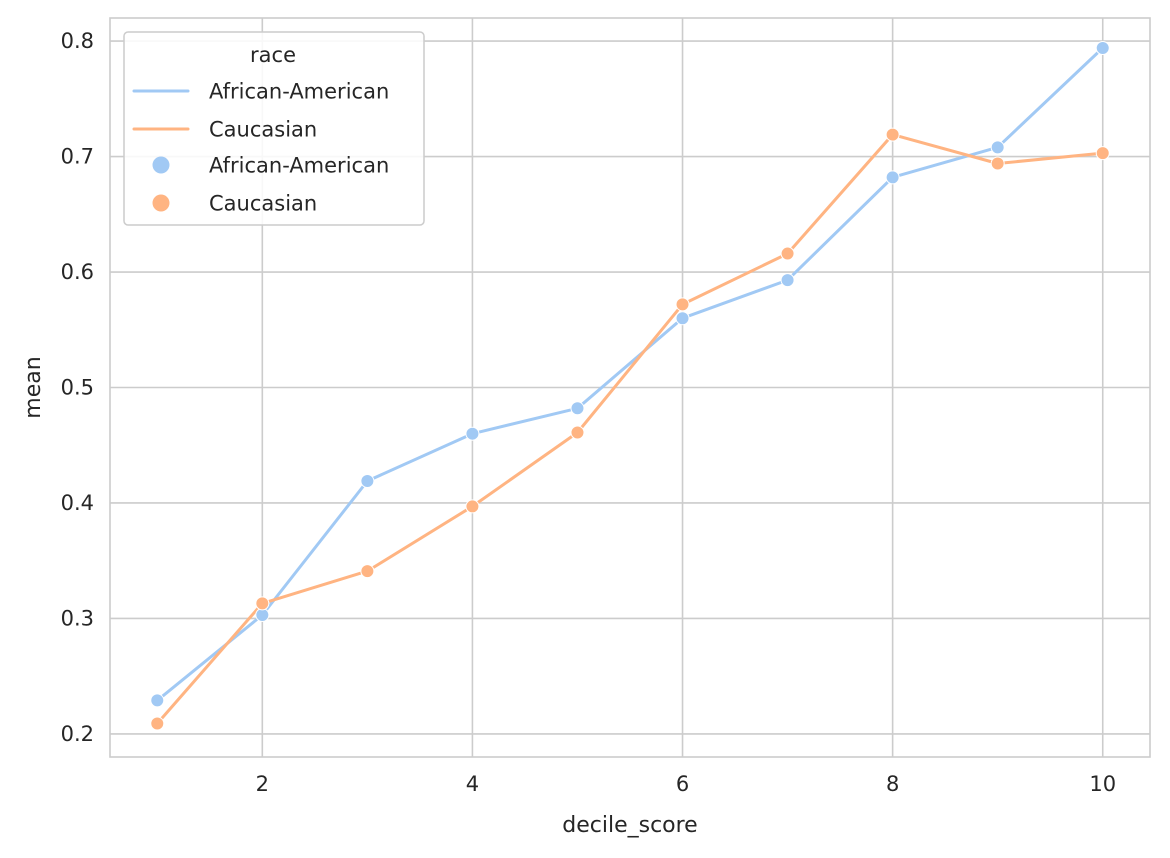 The height and width of the screenshot is (858, 1170). I want to click on y-tick-label: 0.4, so click(77, 503).